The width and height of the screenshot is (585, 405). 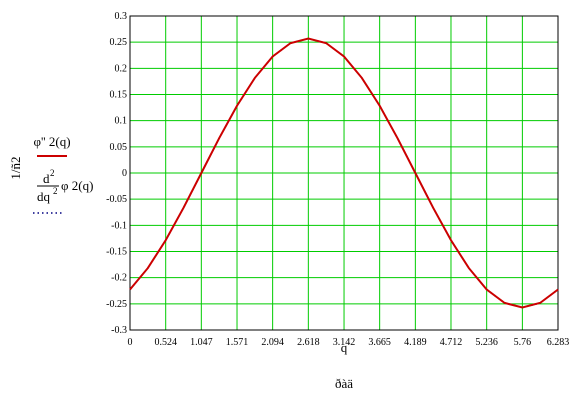 I want to click on y-tick-label: -0.1, so click(x=119, y=225).